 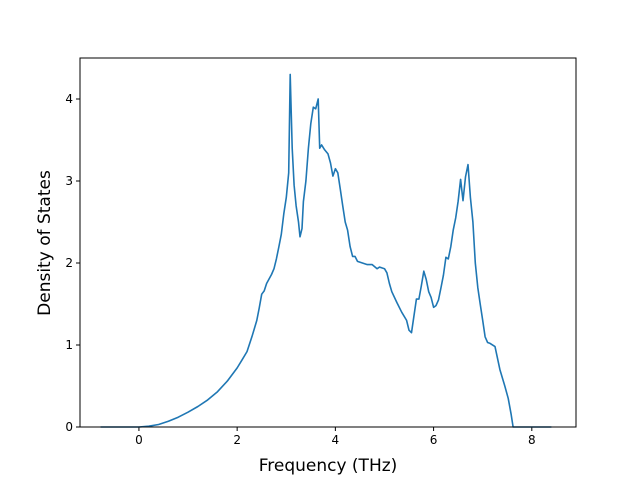 What do you see at coordinates (69, 345) in the screenshot?
I see `y-tick-label: 1` at bounding box center [69, 345].